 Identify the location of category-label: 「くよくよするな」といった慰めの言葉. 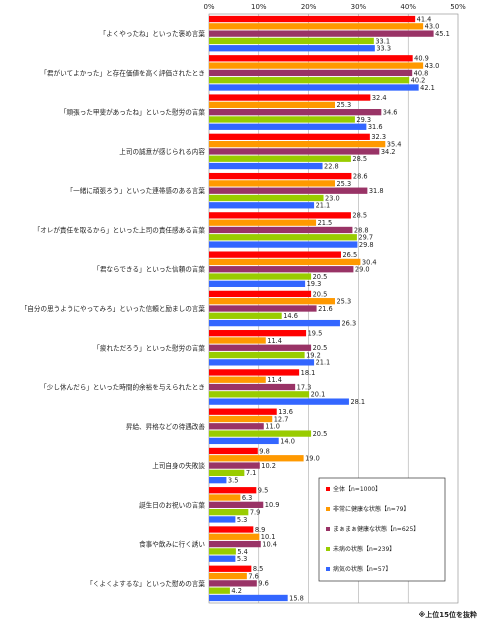
(145, 583).